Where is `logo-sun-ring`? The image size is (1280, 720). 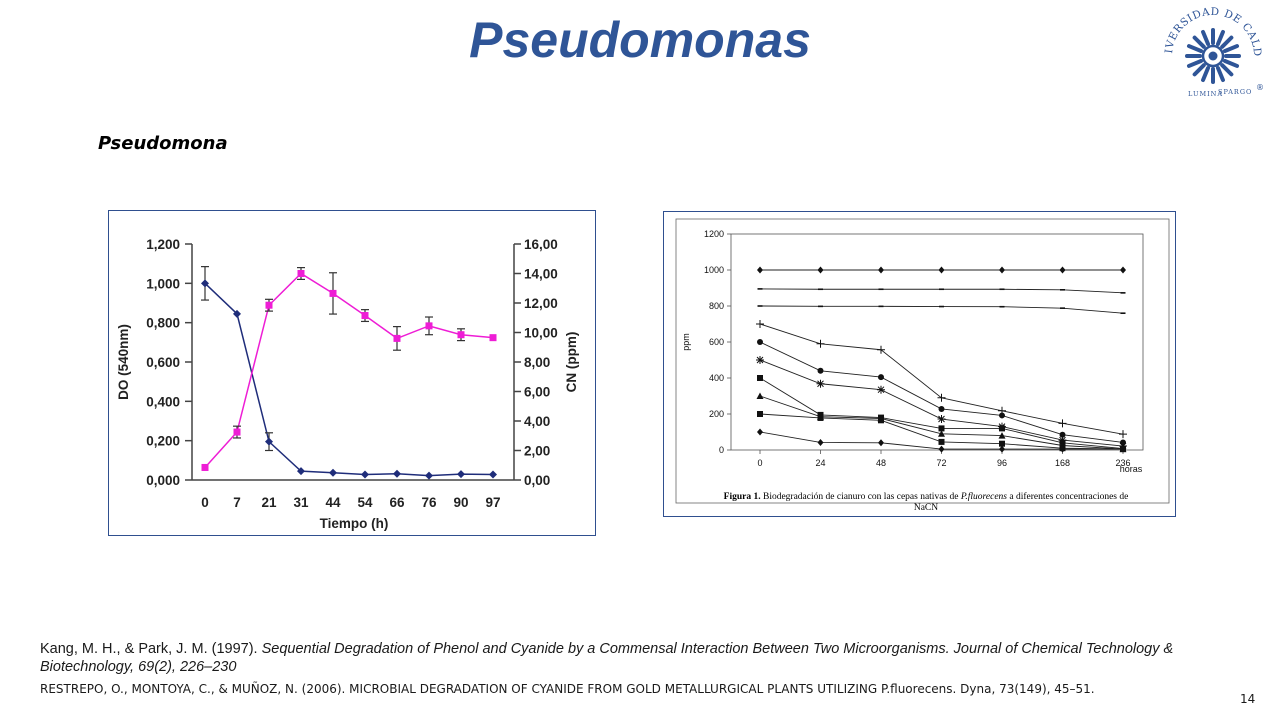
logo-sun-ring is located at coordinates (1213, 56).